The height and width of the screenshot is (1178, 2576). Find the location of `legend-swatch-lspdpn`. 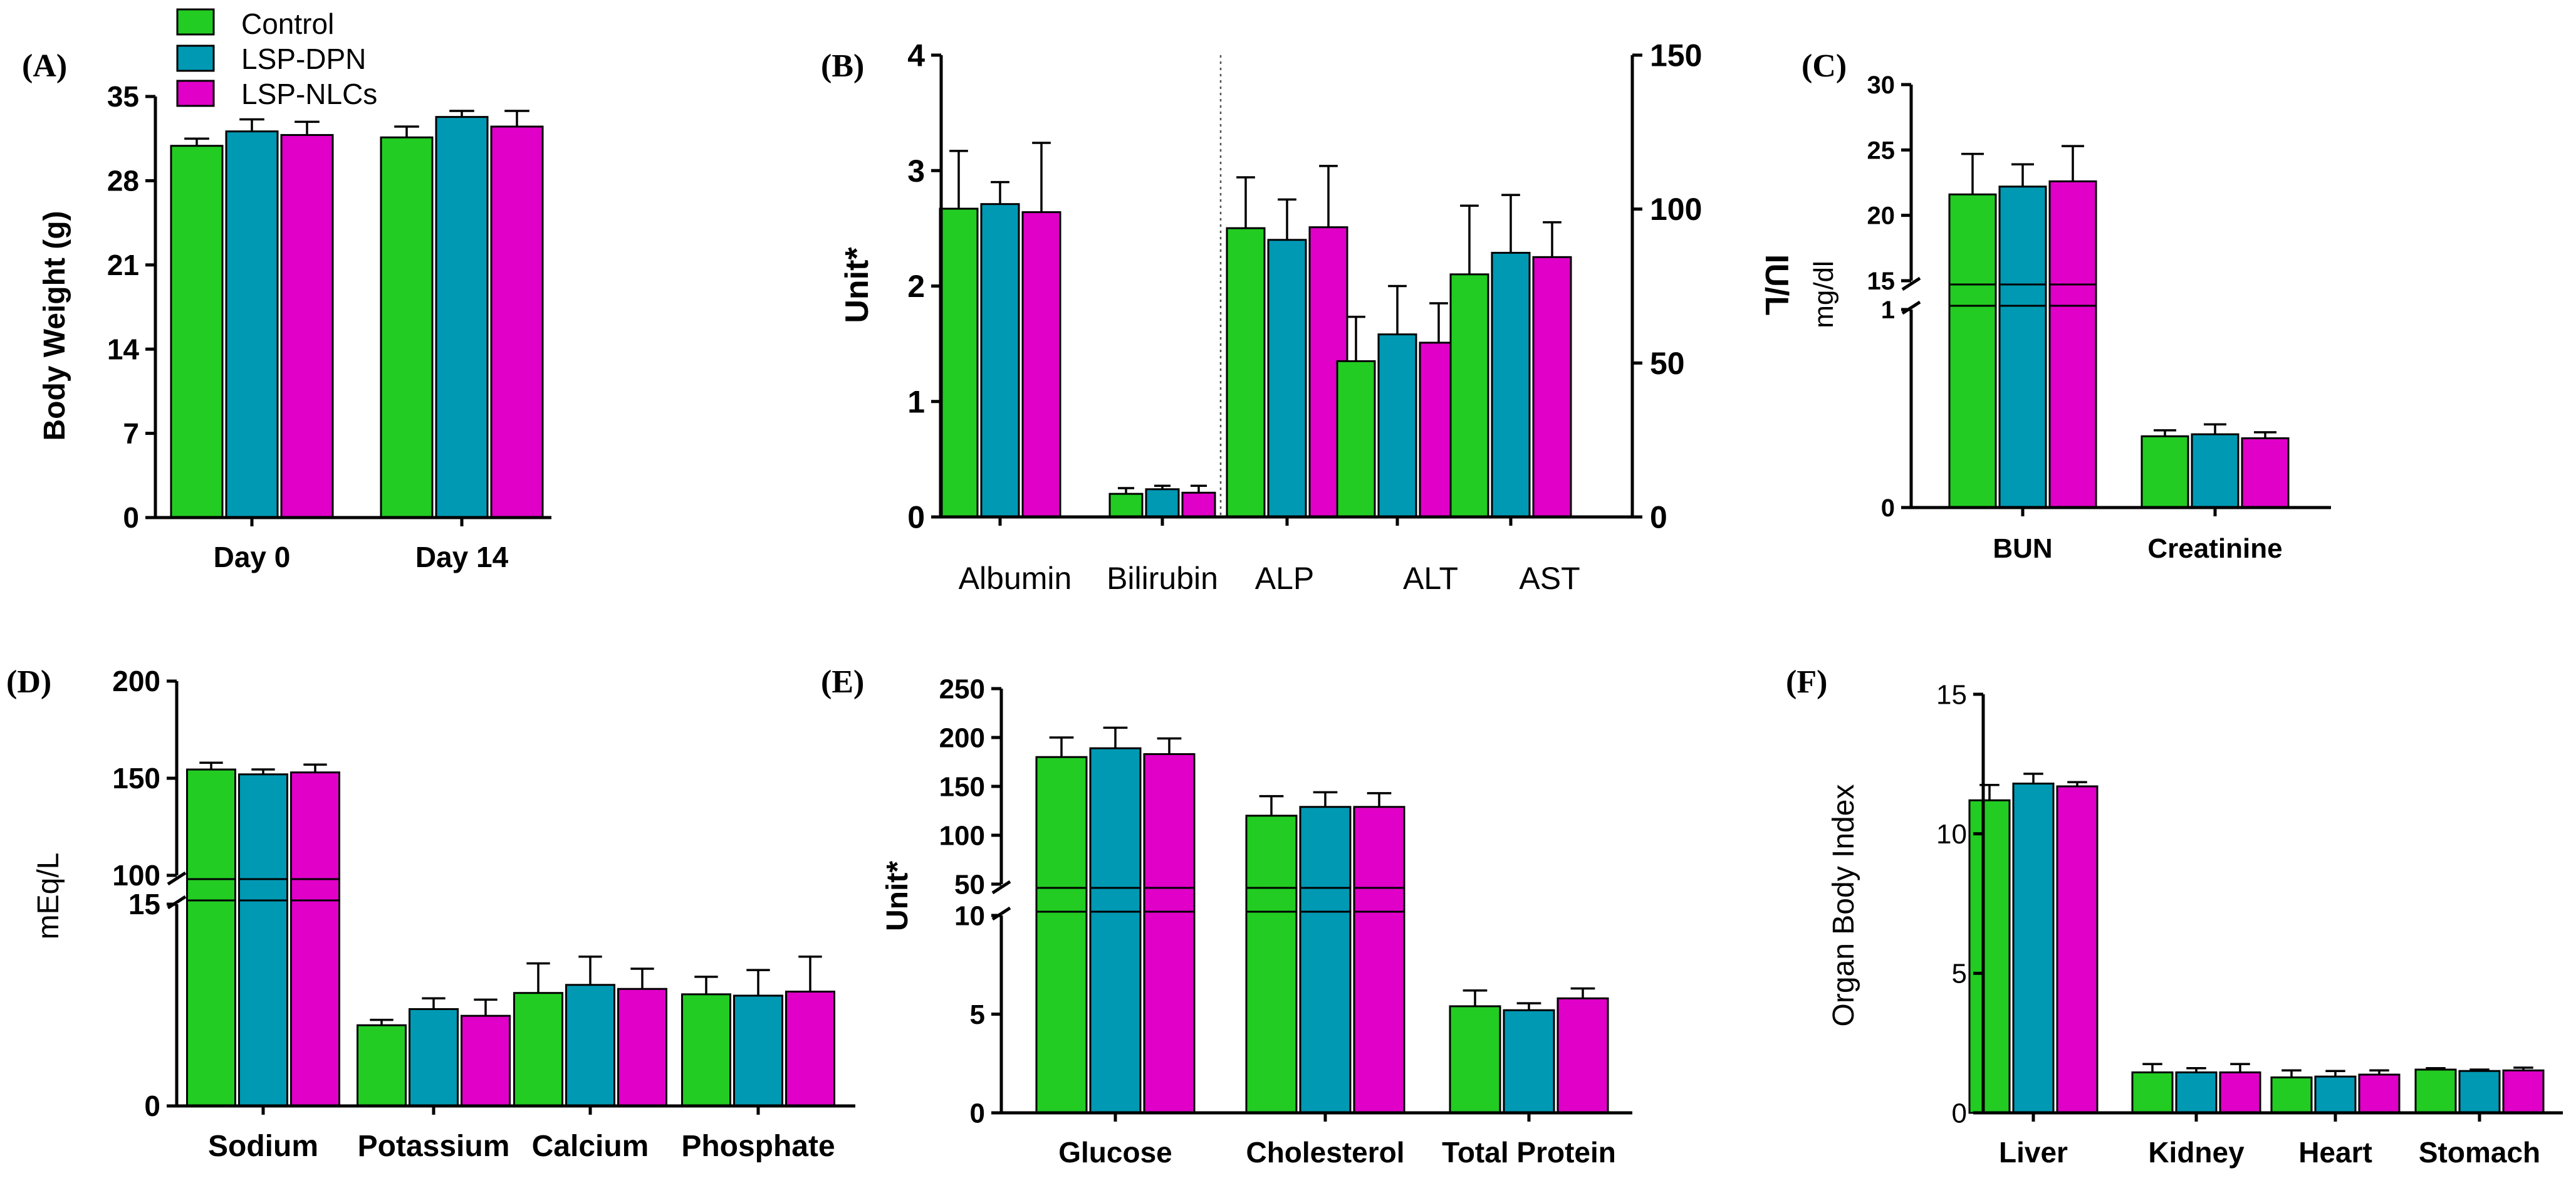

legend-swatch-lspdpn is located at coordinates (196, 58).